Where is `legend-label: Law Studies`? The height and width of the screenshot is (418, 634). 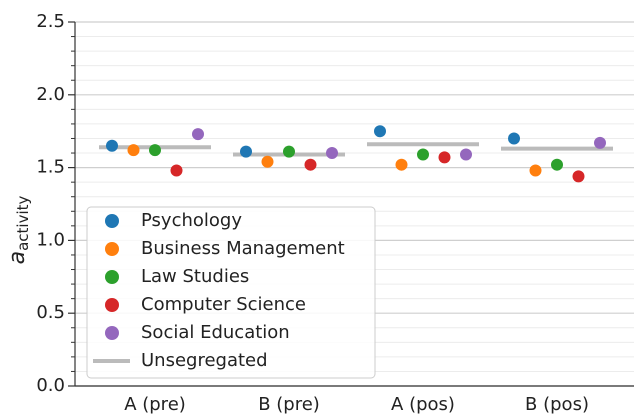
legend-label: Law Studies is located at coordinates (195, 276).